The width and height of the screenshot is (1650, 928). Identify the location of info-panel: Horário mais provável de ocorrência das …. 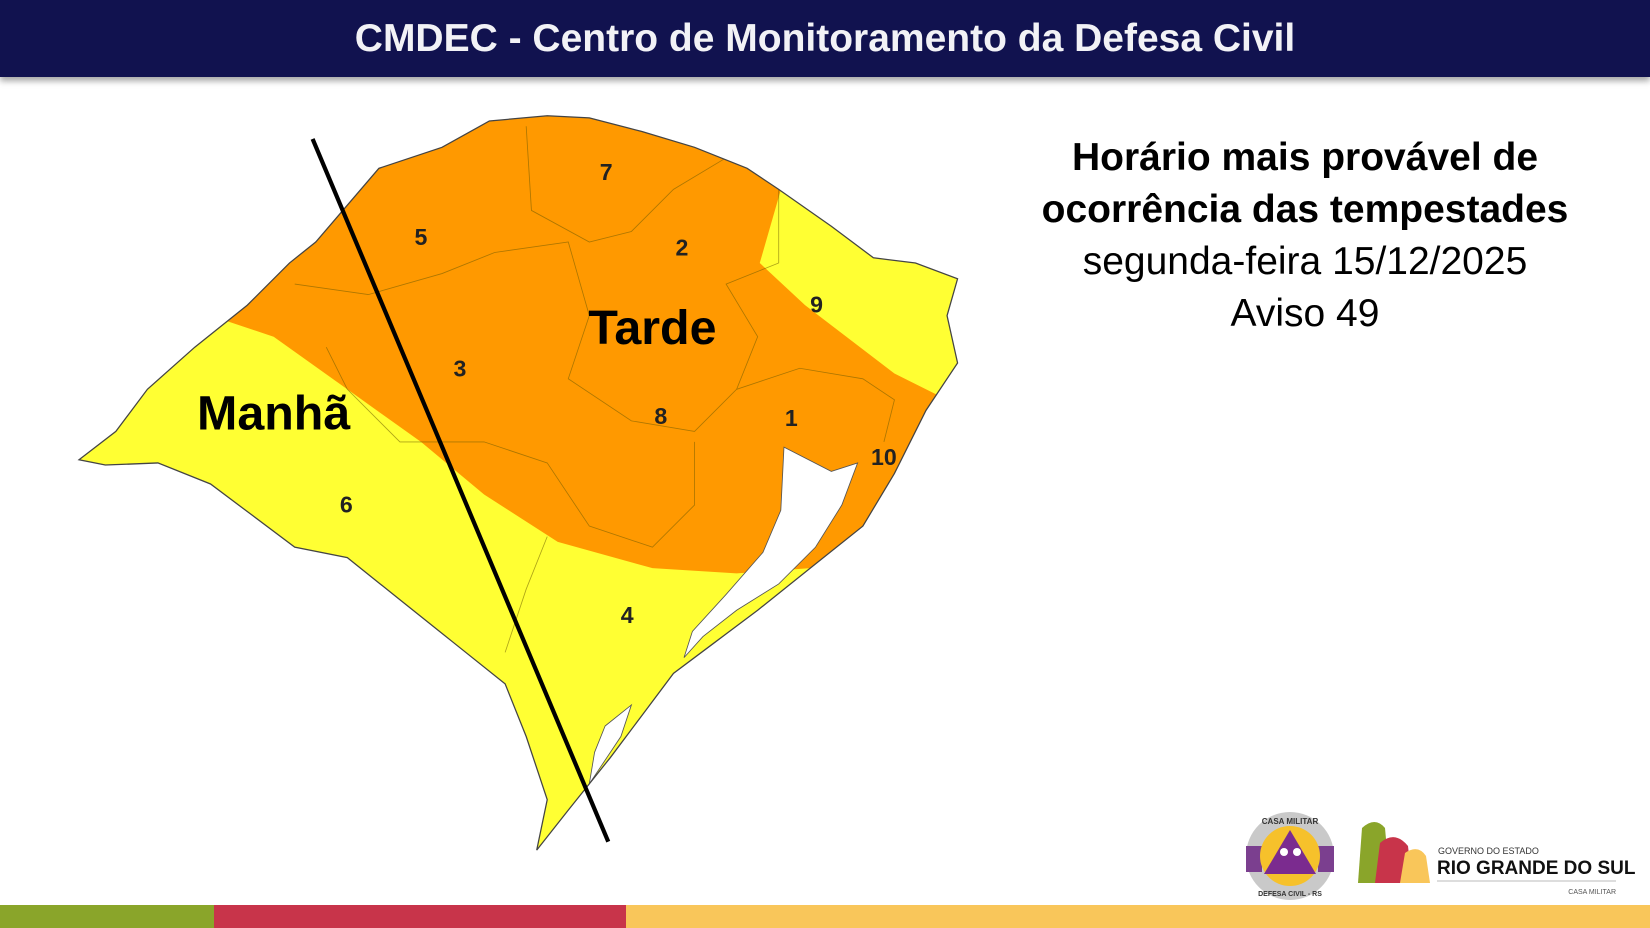
(1305, 236).